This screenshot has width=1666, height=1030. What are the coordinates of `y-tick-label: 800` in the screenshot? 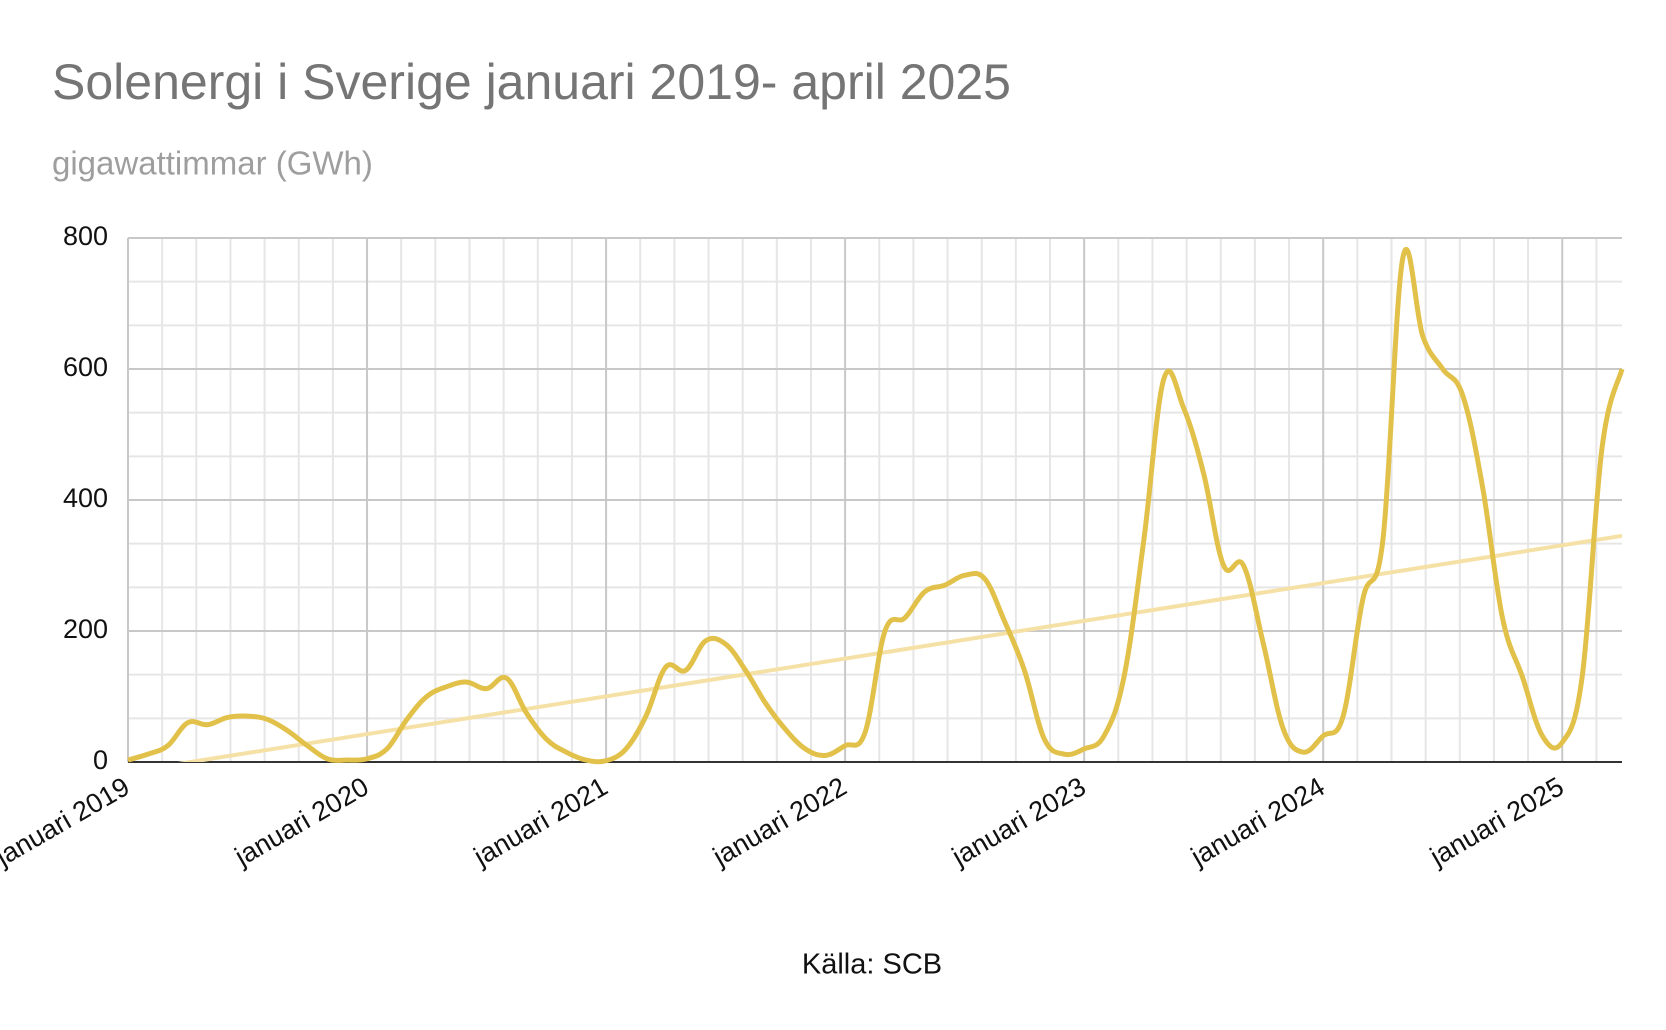 It's located at (85, 236).